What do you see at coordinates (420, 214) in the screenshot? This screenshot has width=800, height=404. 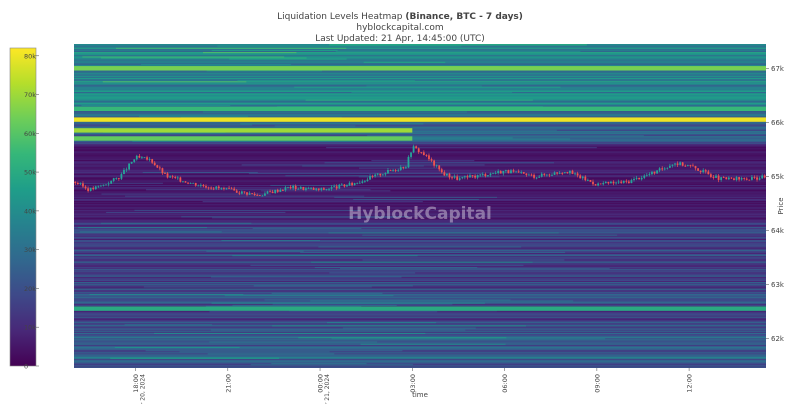 I see `watermark: HyblockCapital` at bounding box center [420, 214].